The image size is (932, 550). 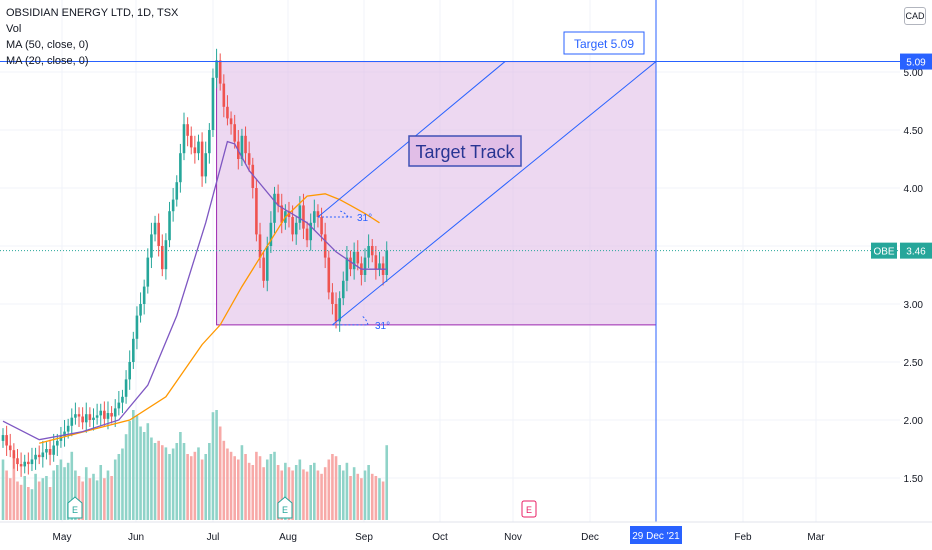 What do you see at coordinates (915, 16) in the screenshot?
I see `currency-badge: CAD` at bounding box center [915, 16].